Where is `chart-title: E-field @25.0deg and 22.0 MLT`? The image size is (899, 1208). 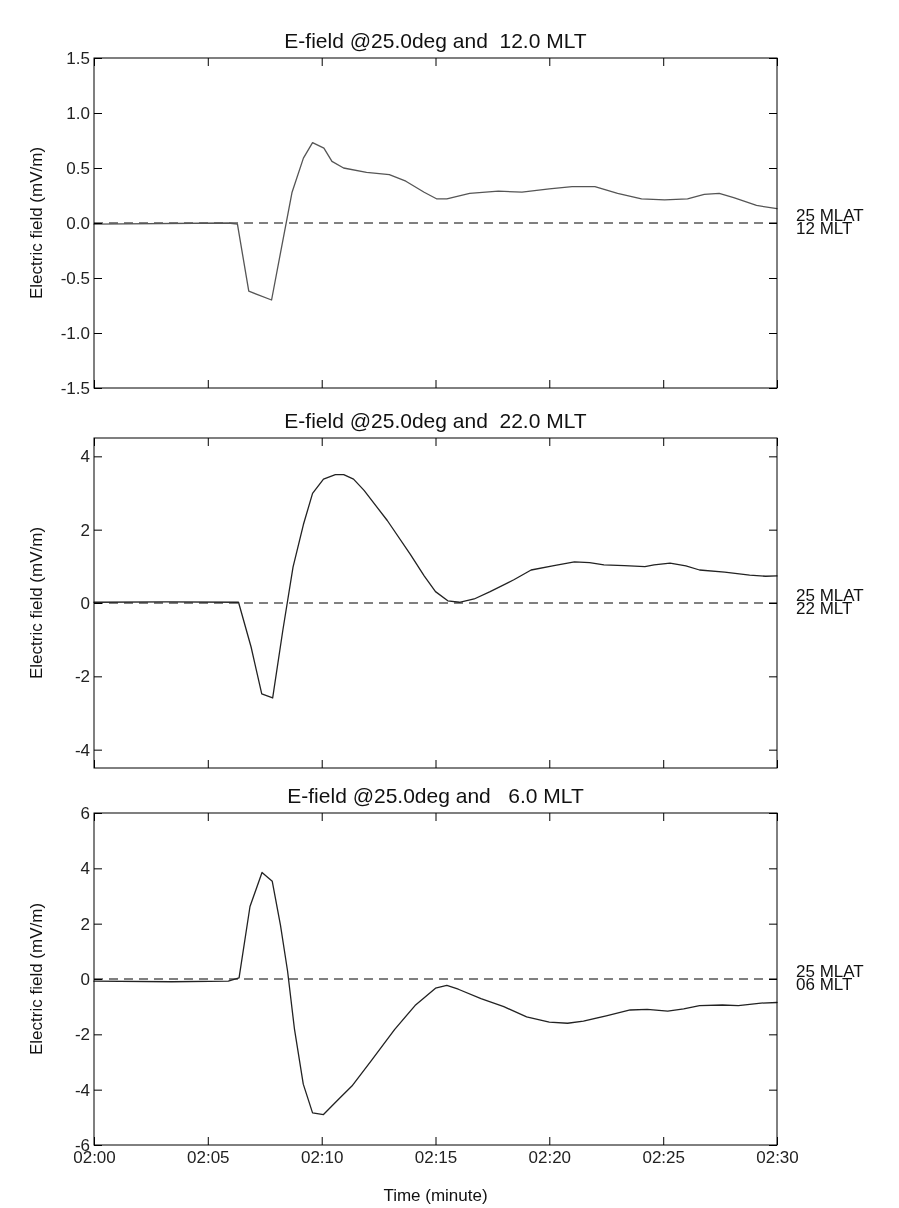 chart-title: E-field @25.0deg and 22.0 MLT is located at coordinates (435, 420).